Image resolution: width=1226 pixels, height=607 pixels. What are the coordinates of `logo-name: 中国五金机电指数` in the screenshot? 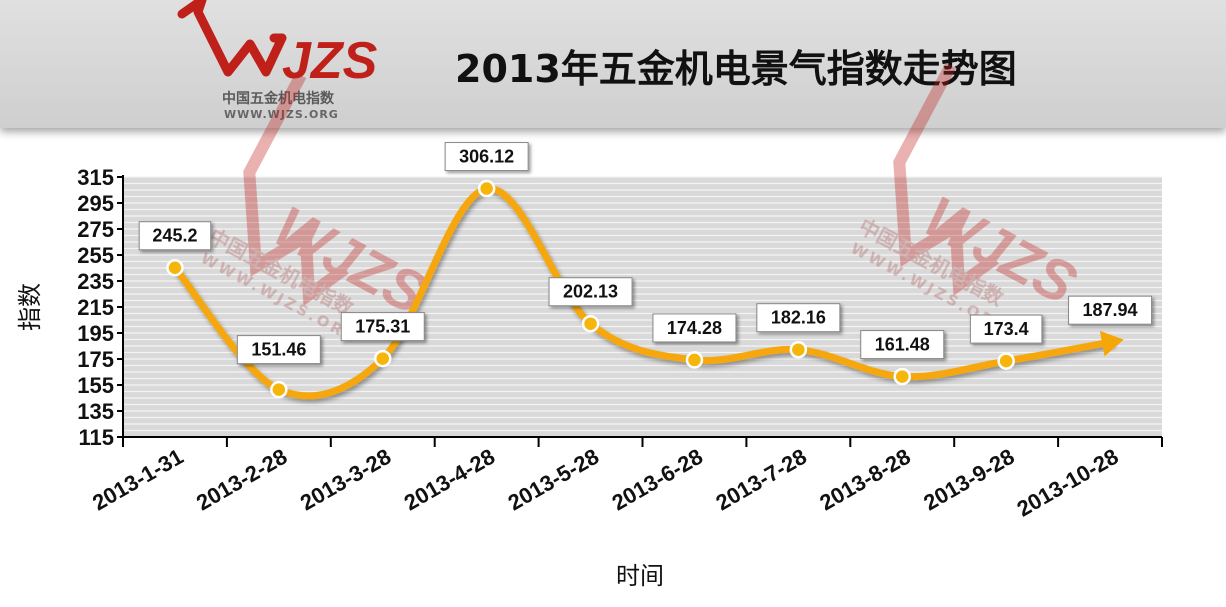 It's located at (278, 99).